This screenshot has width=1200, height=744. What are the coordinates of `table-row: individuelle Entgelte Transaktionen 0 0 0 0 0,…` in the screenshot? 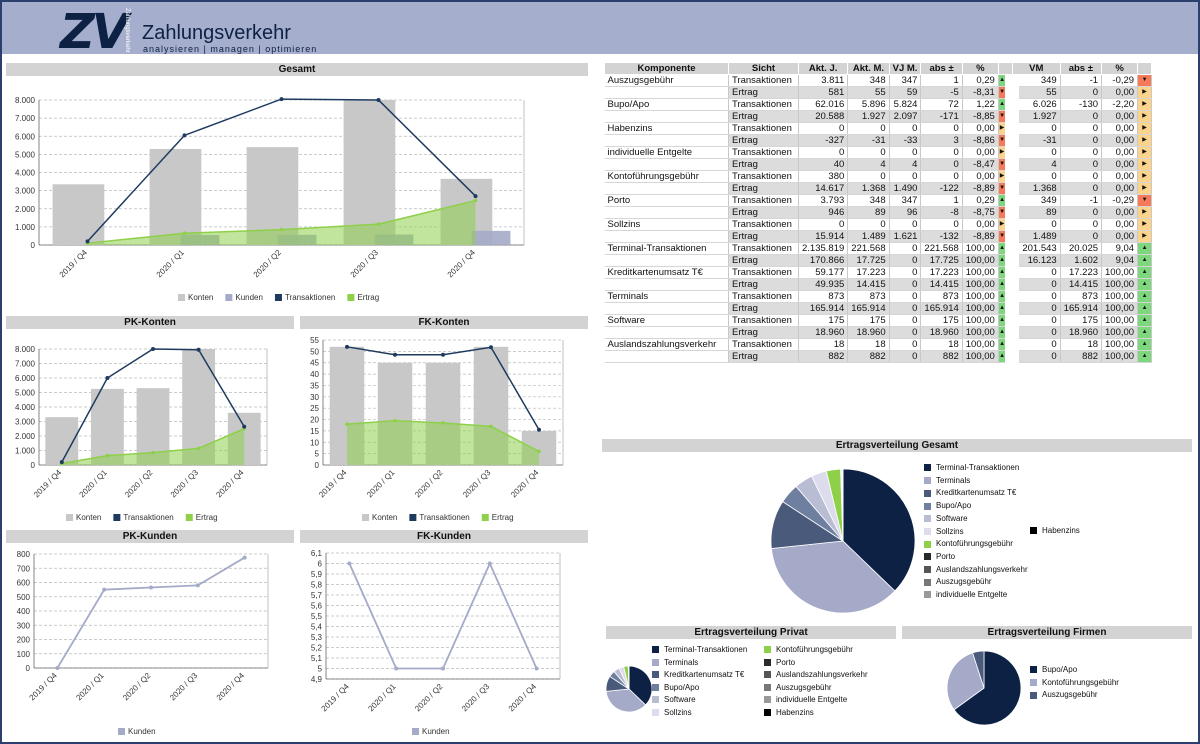 It's located at (878, 152).